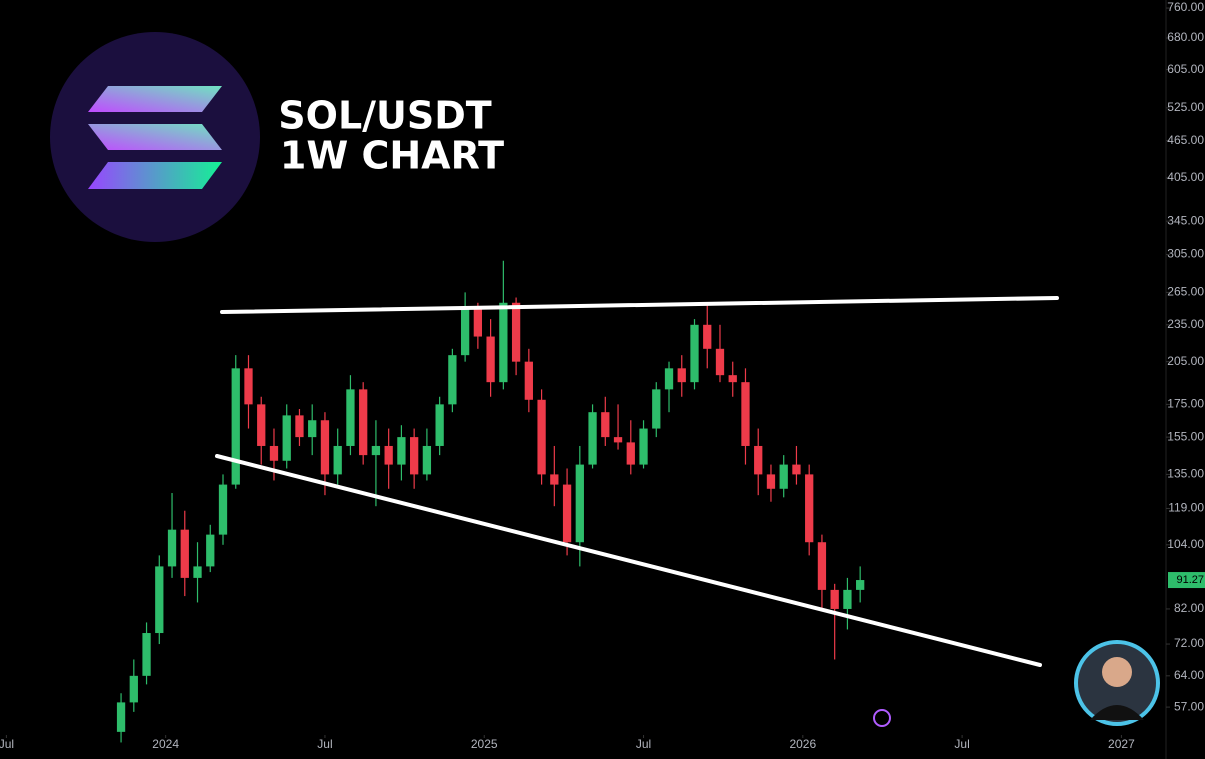 The height and width of the screenshot is (759, 1205). Describe the element at coordinates (1190, 580) in the screenshot. I see `last-price-label: 91.27` at that location.